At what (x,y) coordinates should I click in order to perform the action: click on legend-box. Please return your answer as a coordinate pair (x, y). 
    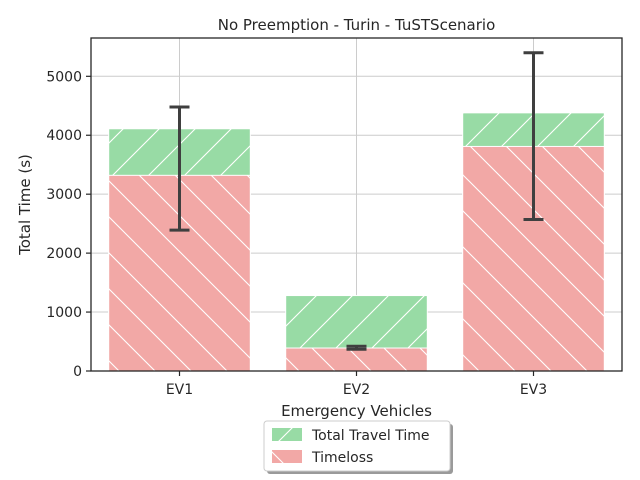
    Looking at the image, I should click on (357, 446).